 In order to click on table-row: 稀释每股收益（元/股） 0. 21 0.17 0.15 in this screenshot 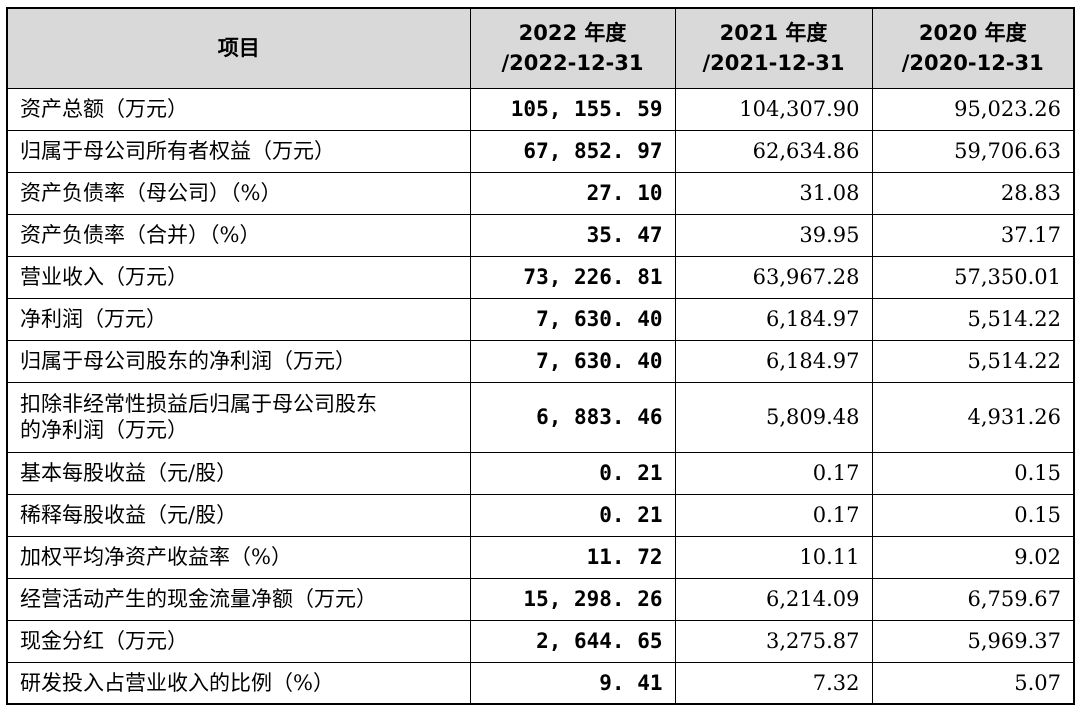, I will do `click(540, 515)`.